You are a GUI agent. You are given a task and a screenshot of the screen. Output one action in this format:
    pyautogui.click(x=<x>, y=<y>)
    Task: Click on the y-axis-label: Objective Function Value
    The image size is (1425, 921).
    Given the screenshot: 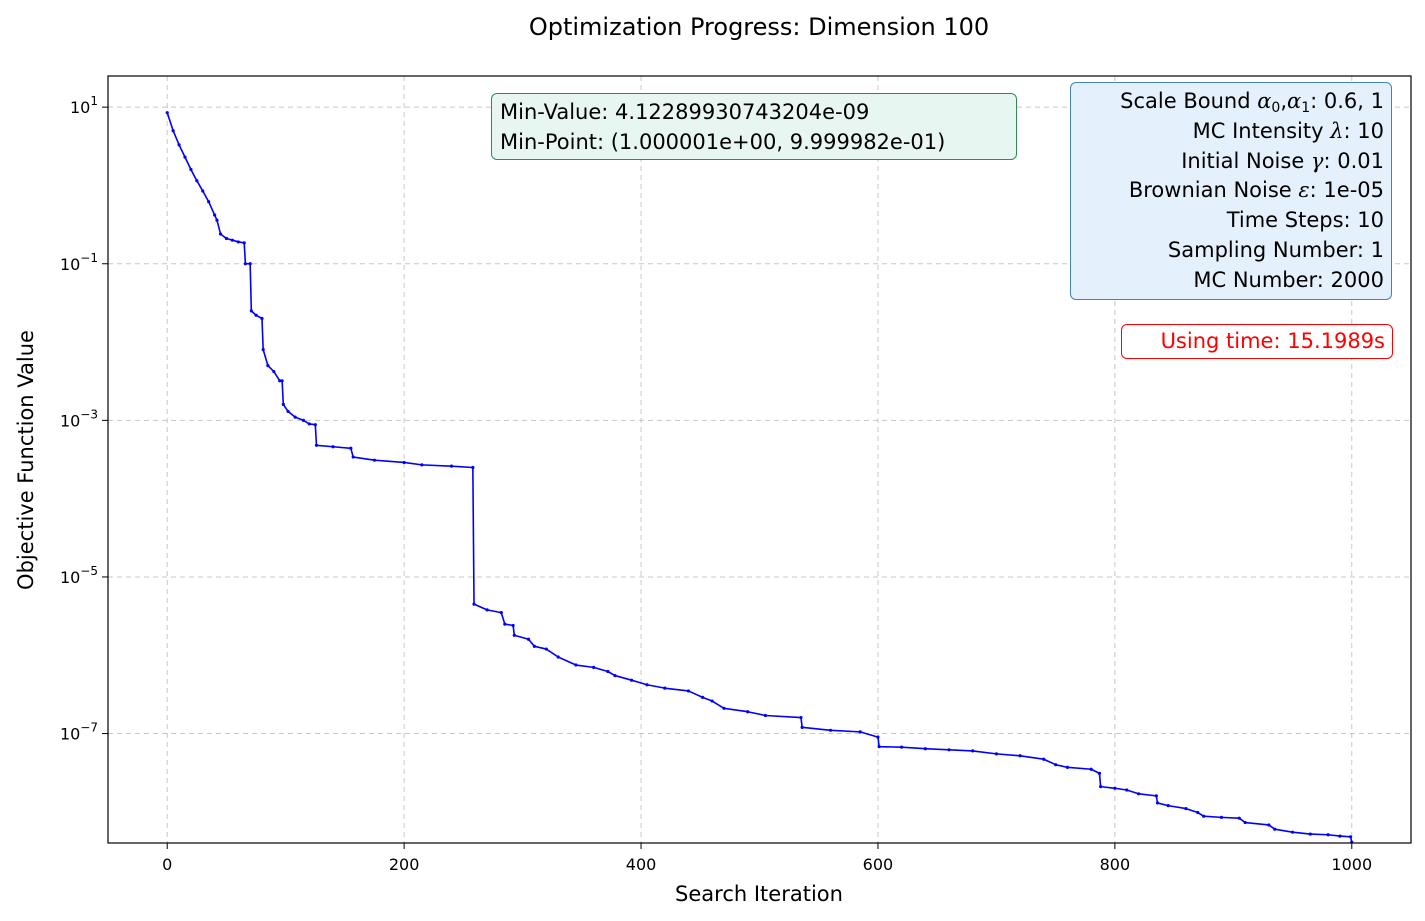 What is the action you would take?
    pyautogui.click(x=26, y=460)
    